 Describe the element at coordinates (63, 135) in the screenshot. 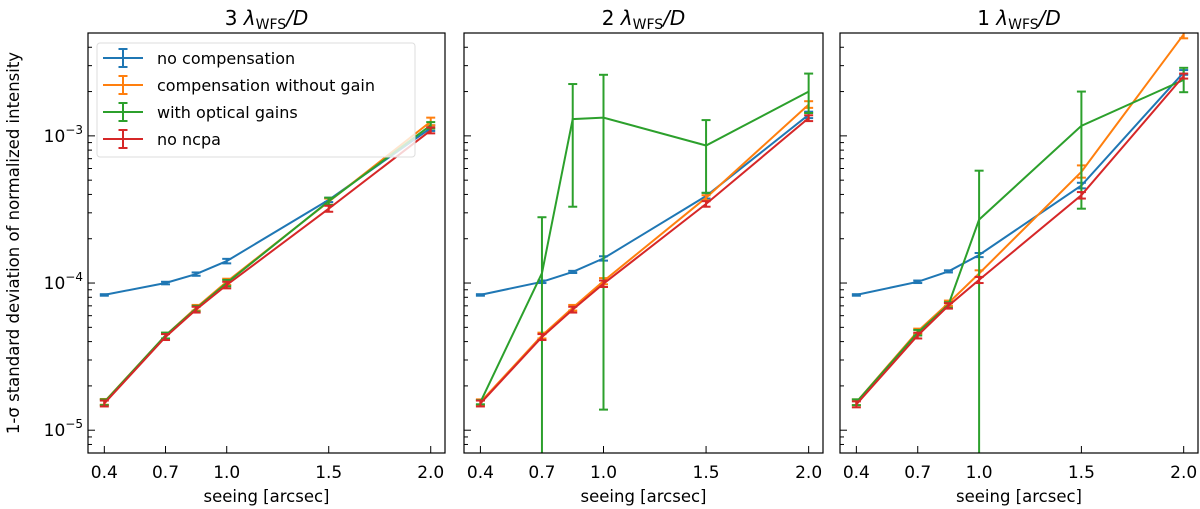

I see `y-tick-label: 10⁻³` at that location.